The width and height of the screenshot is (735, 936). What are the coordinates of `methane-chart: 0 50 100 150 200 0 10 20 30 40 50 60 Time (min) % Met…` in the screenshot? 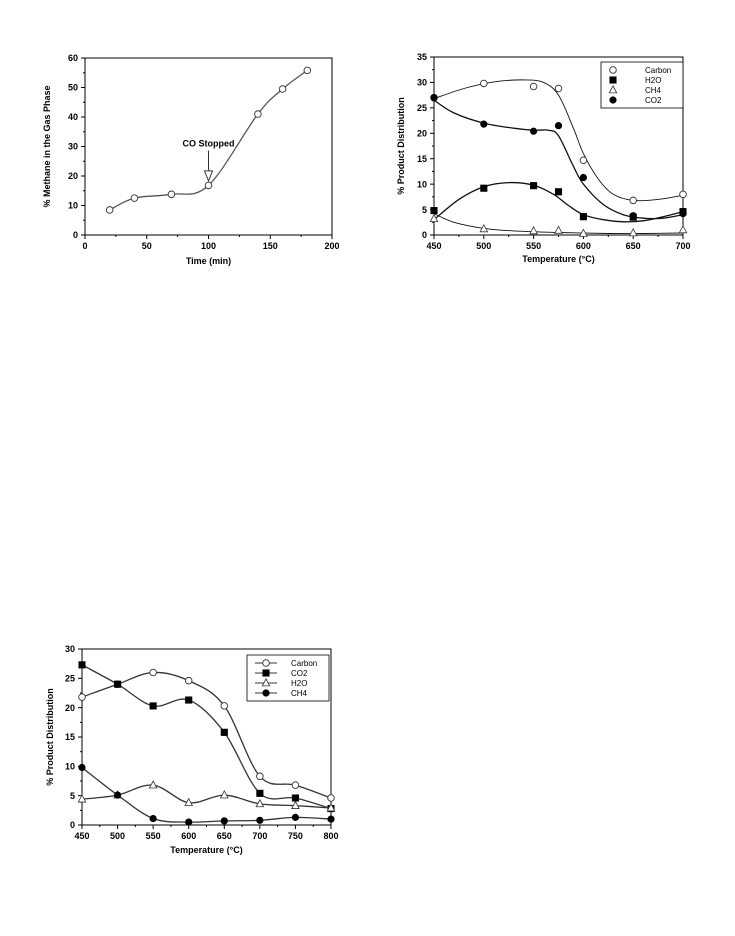 It's located at (191, 159).